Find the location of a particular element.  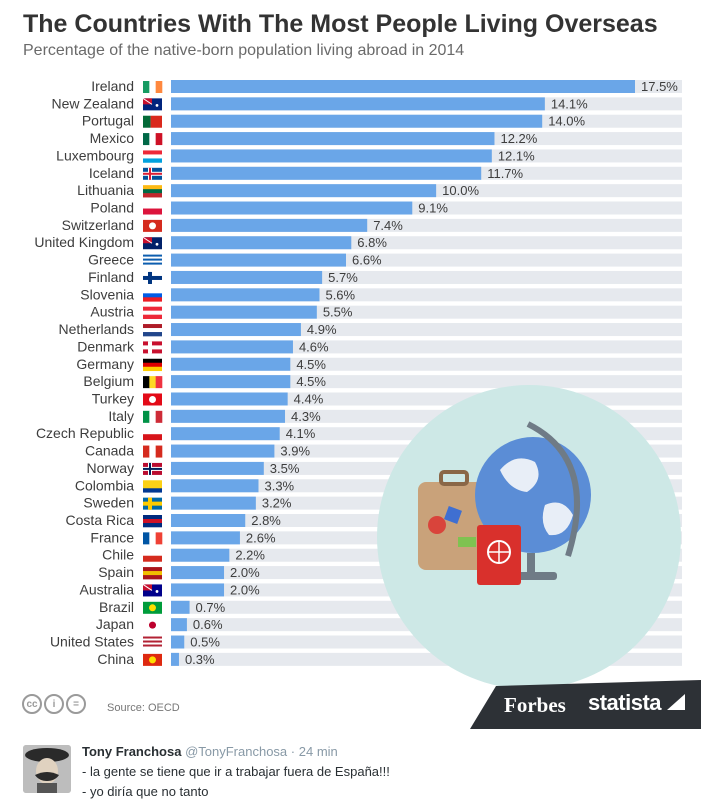

category-label: Poland is located at coordinates (112, 208).